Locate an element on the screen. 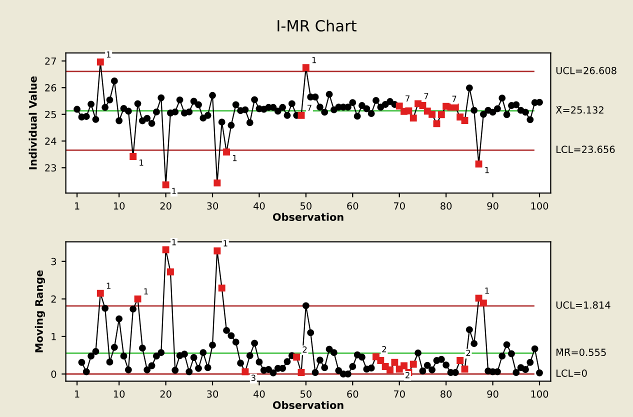 This screenshot has height=417, width=633. chart-title: I-MR Chart is located at coordinates (317, 26).